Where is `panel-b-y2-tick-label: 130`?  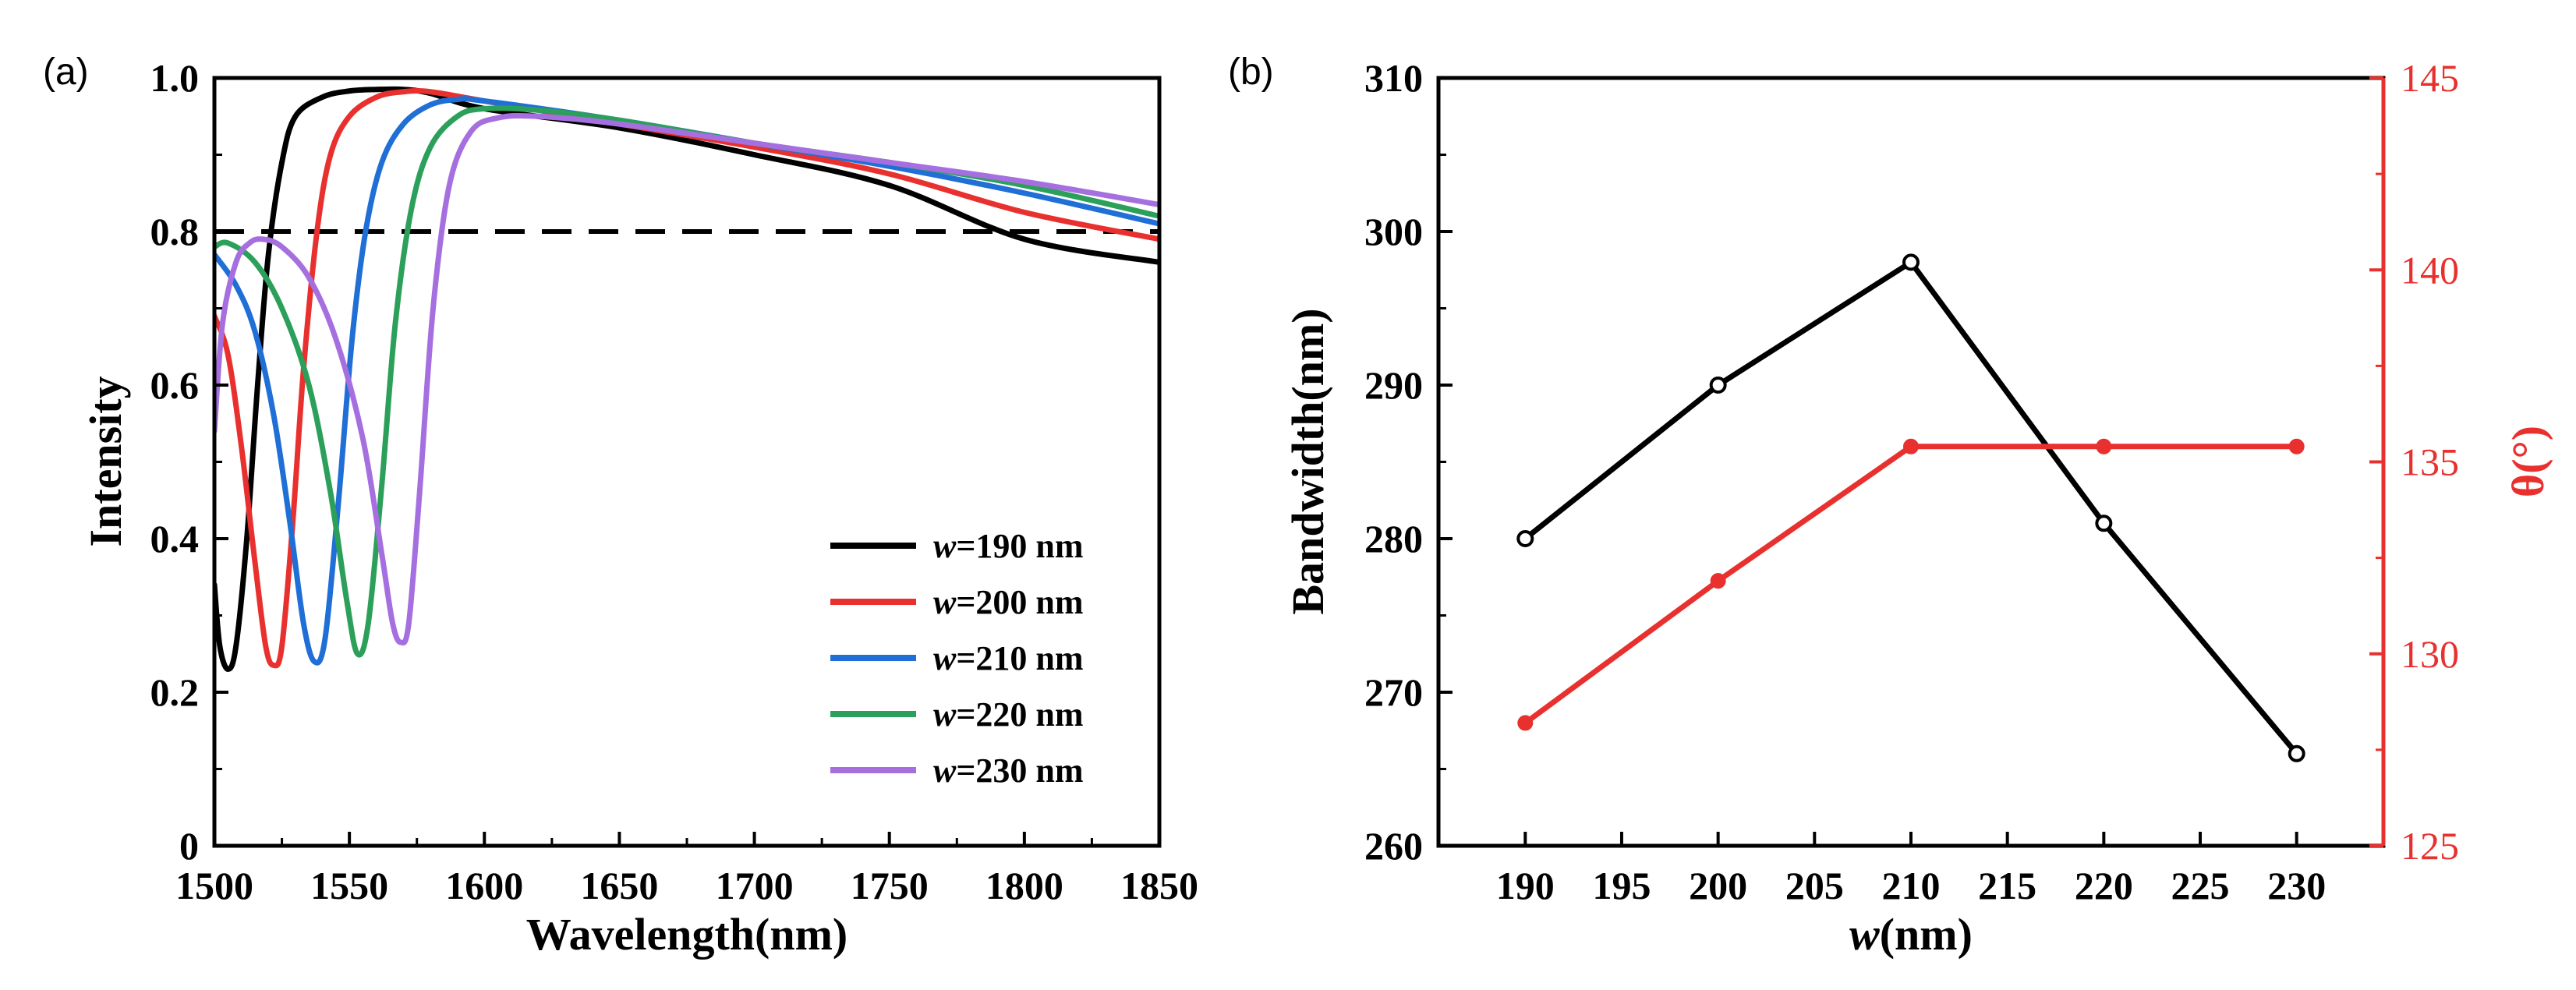 panel-b-y2-tick-label: 130 is located at coordinates (2430, 654).